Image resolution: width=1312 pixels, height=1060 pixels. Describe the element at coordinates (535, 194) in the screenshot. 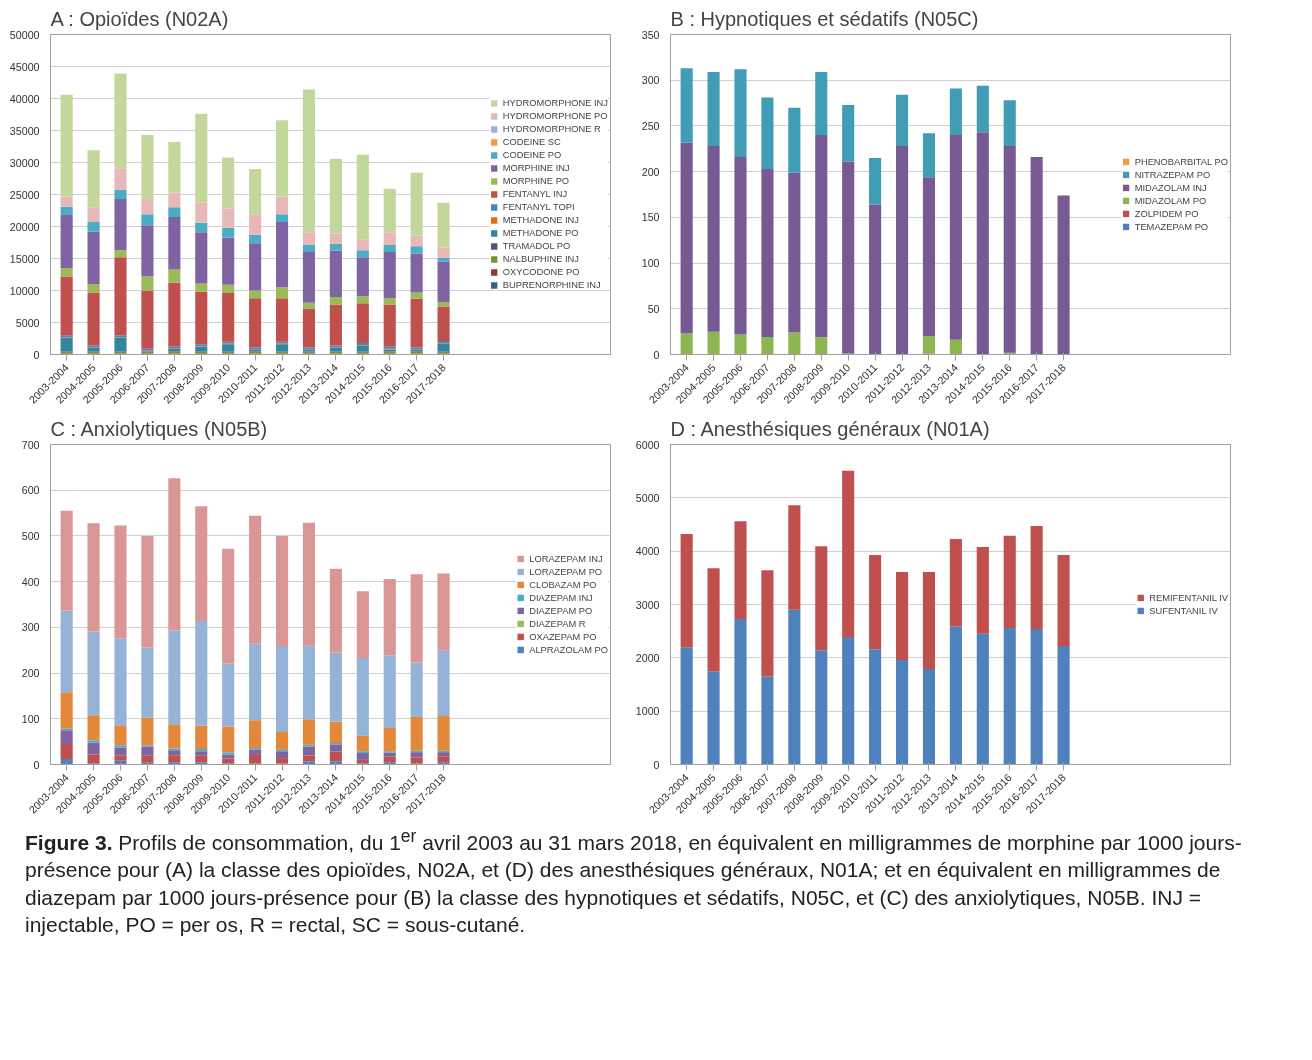

I see `legend-label: FENTANYL INJ` at that location.